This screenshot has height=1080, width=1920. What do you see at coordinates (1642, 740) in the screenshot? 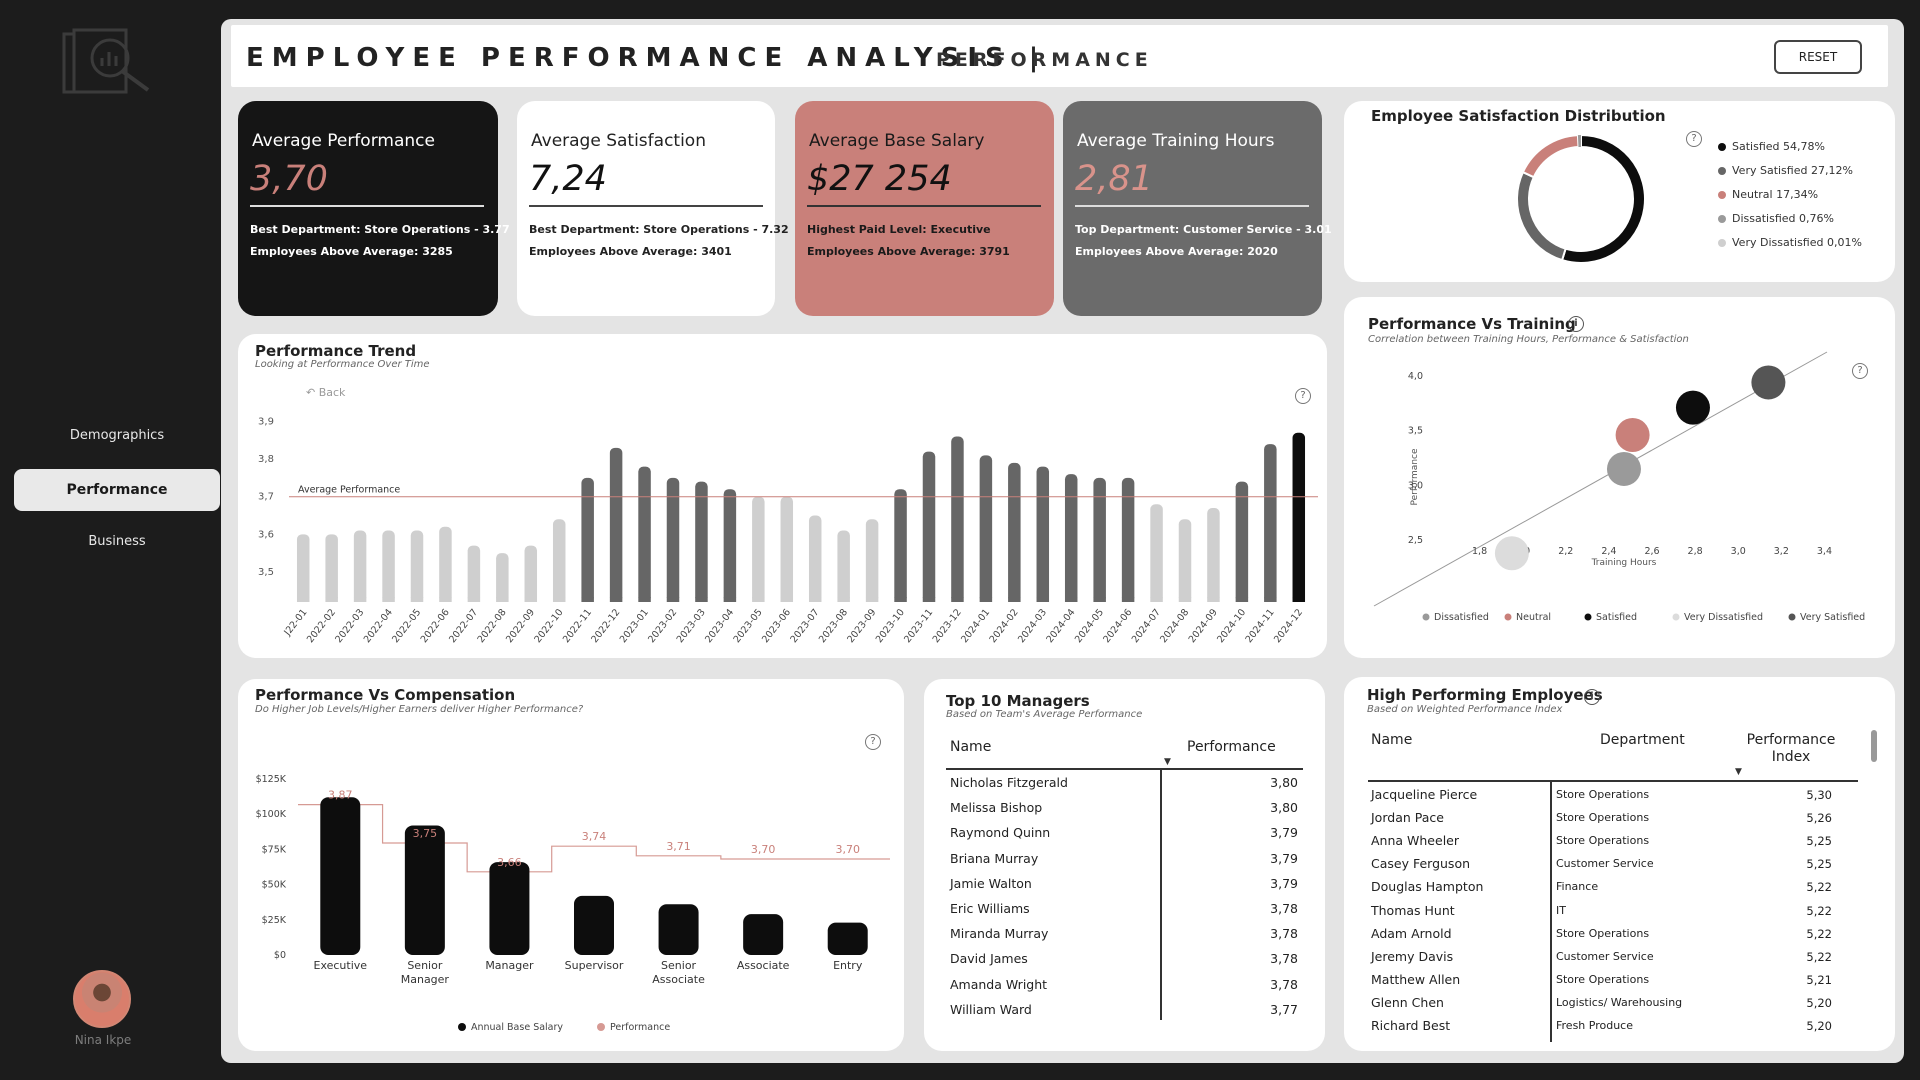
I see `column-header-department: Department` at bounding box center [1642, 740].